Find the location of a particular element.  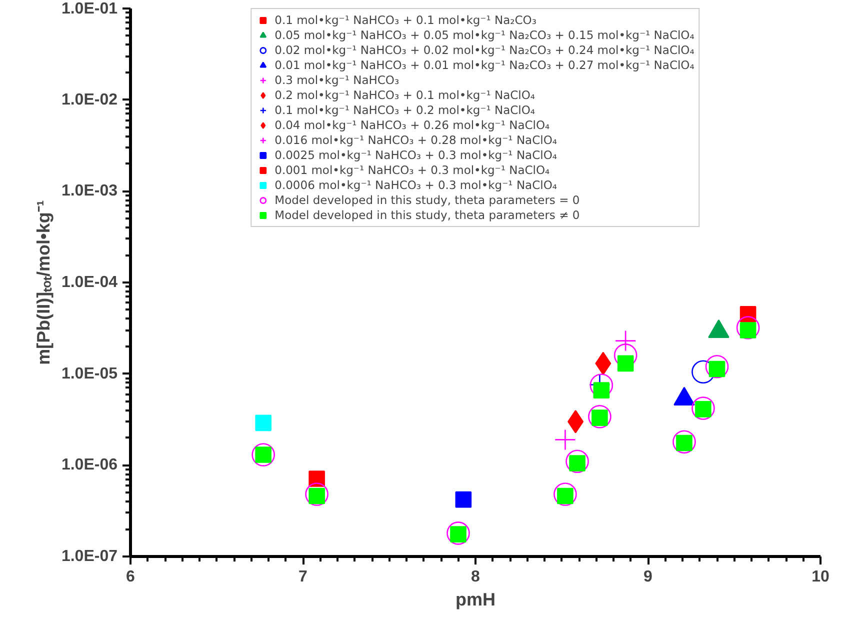

legend-label: 0.02 mol•kg⁻¹ NaHCO₃ + 0.02 mol•kg⁻¹ Na₂CO₃ + 0.24 mol•kg⁻¹ NaClO₄ is located at coordinates (484, 50).